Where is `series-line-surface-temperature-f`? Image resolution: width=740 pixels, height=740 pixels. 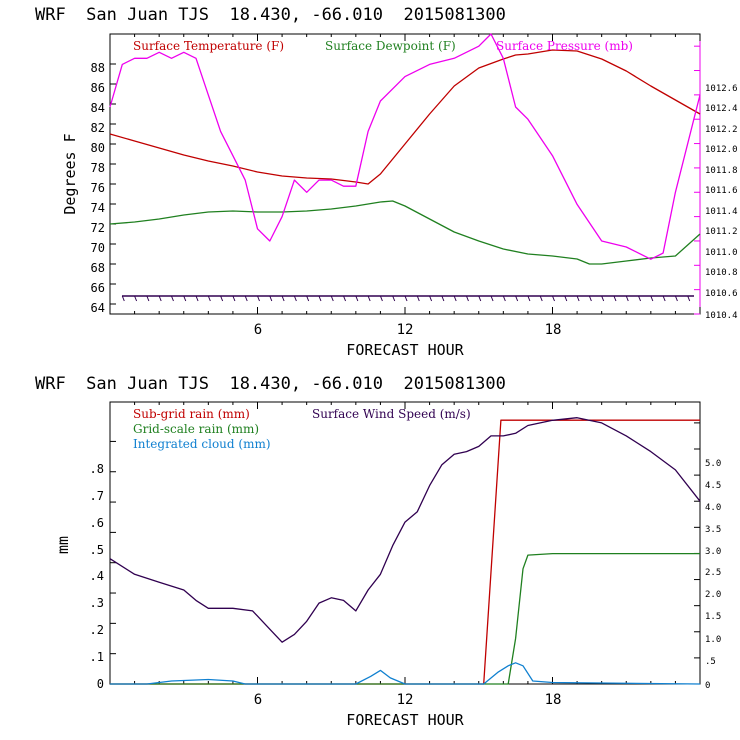
series-line-surface-temperature-f is located at coordinates (405, 117).